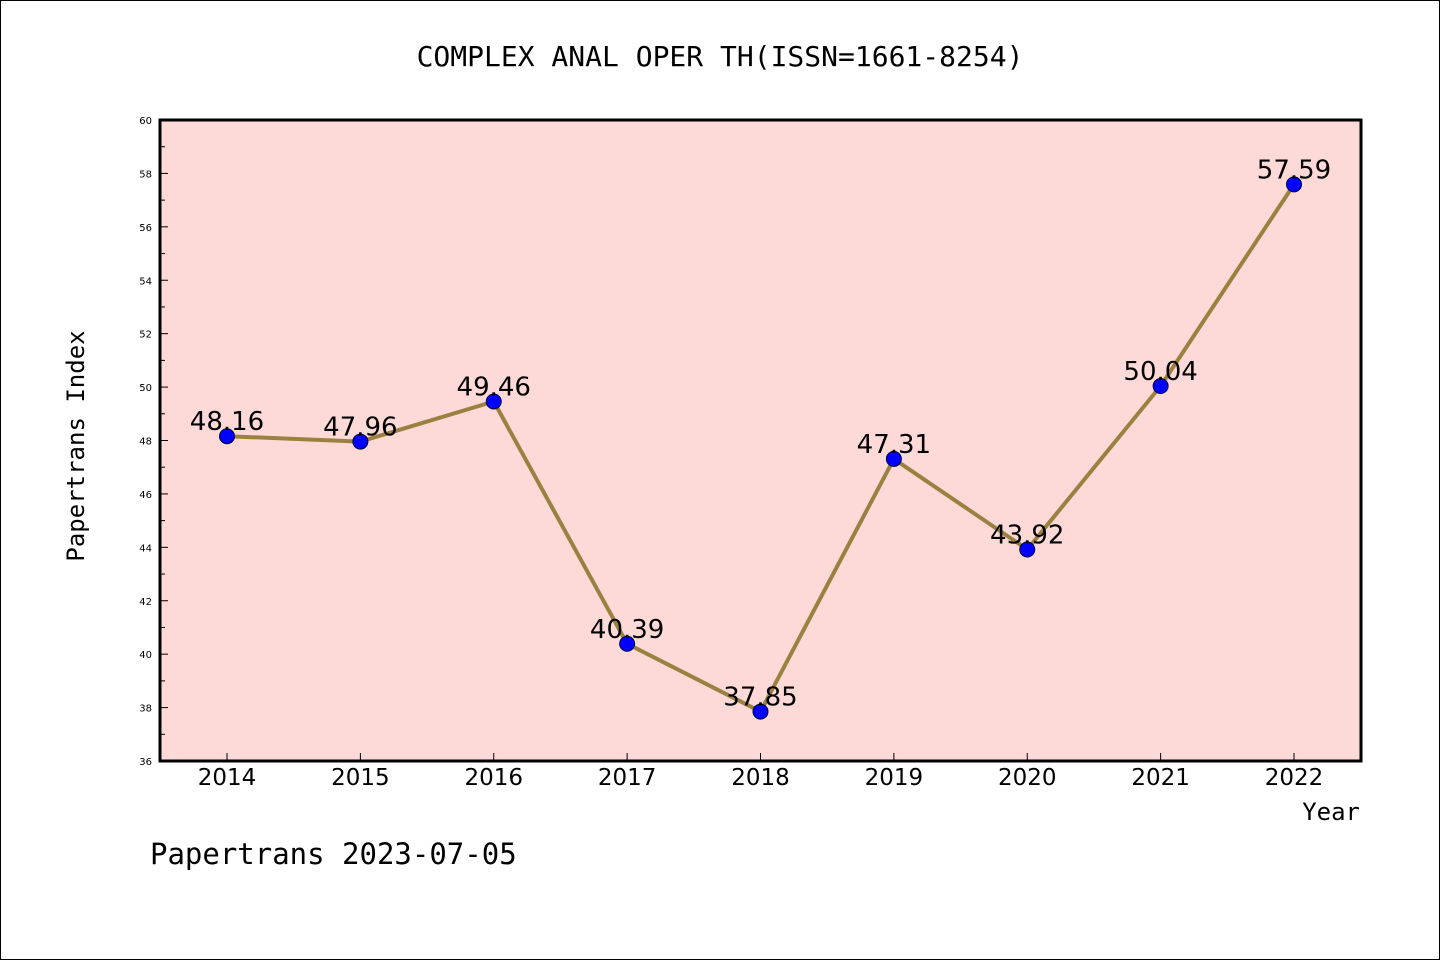 This screenshot has height=960, width=1440. Describe the element at coordinates (145, 335) in the screenshot. I see `y-tick-label: 52` at that location.